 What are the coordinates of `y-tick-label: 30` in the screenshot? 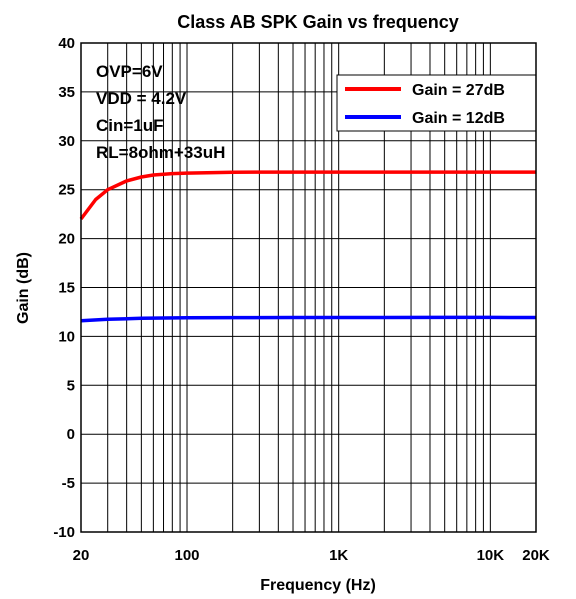 It's located at (66, 141).